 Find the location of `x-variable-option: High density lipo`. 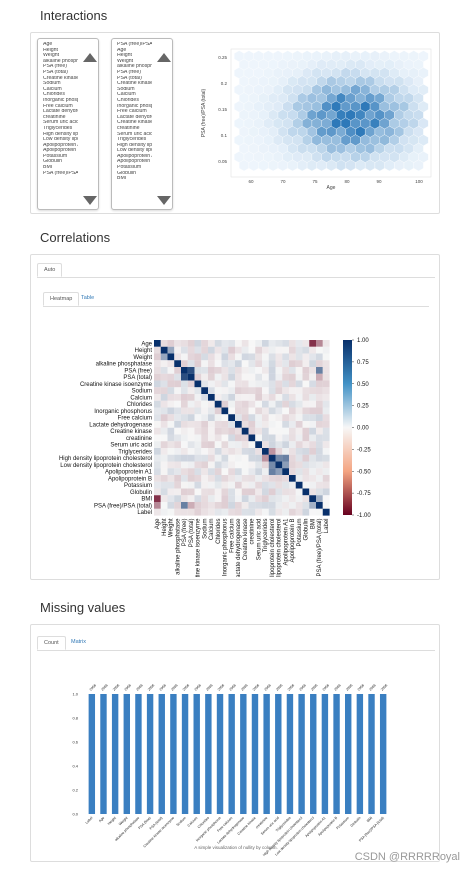

x-variable-option: High density lipo is located at coordinates (60, 134).